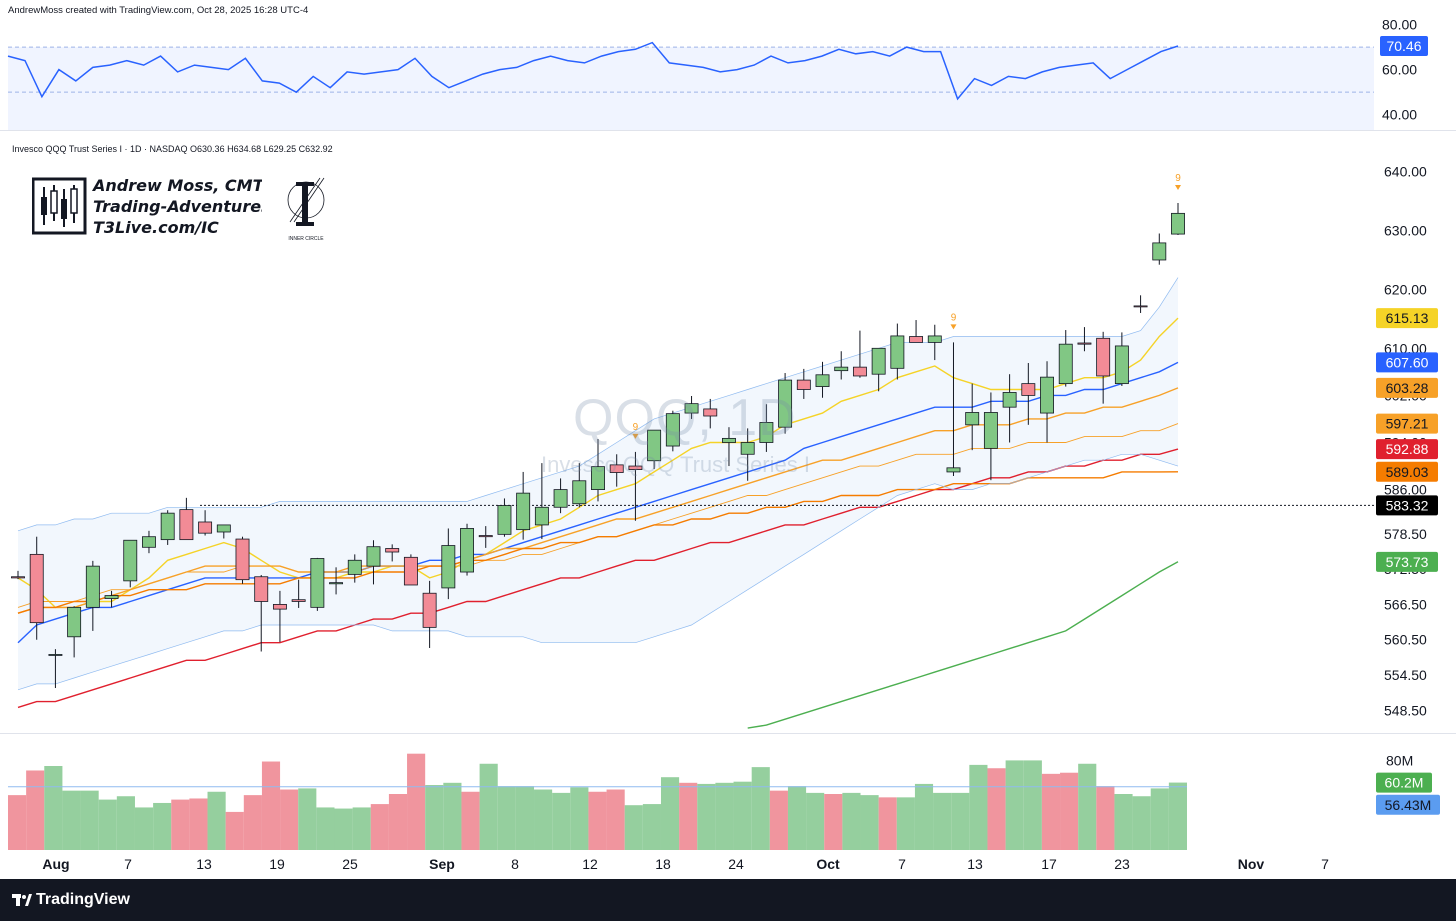 The image size is (1456, 921). I want to click on sequential-count-label: 9, so click(1178, 178).